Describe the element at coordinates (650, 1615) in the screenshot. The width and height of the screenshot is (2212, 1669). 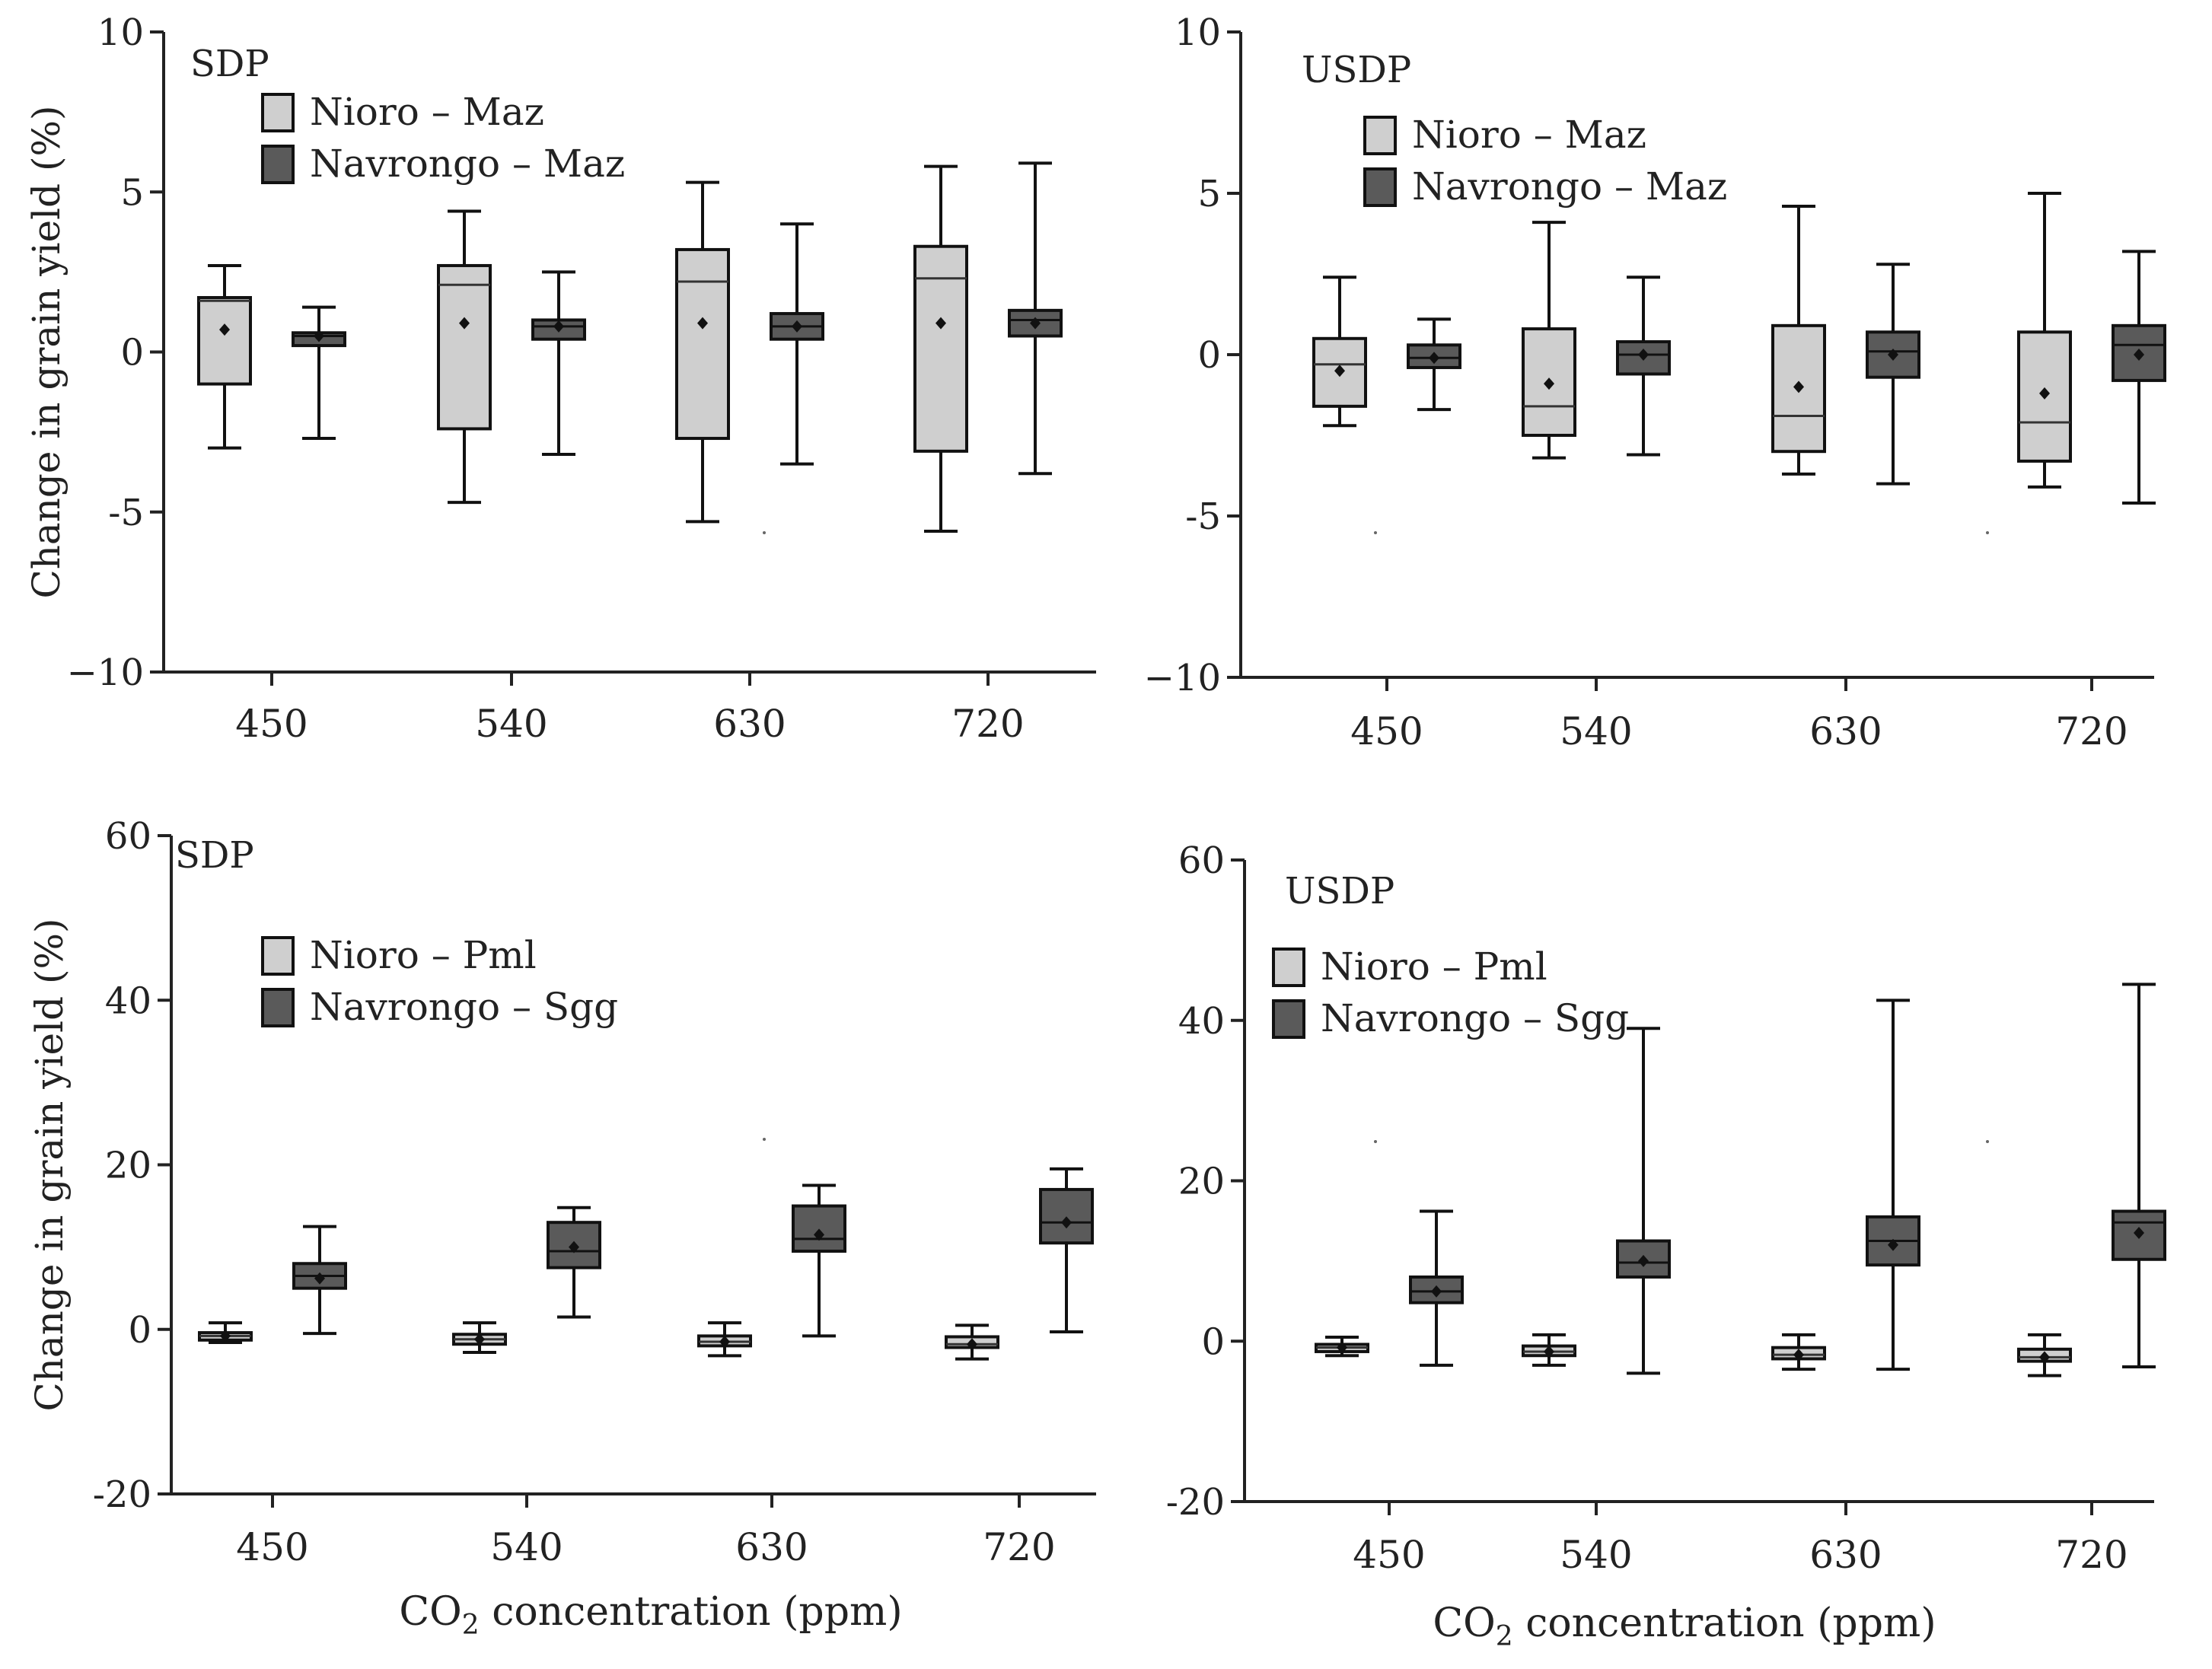
I see `x-axis-title-left: CO2 concentration (ppm)` at that location.